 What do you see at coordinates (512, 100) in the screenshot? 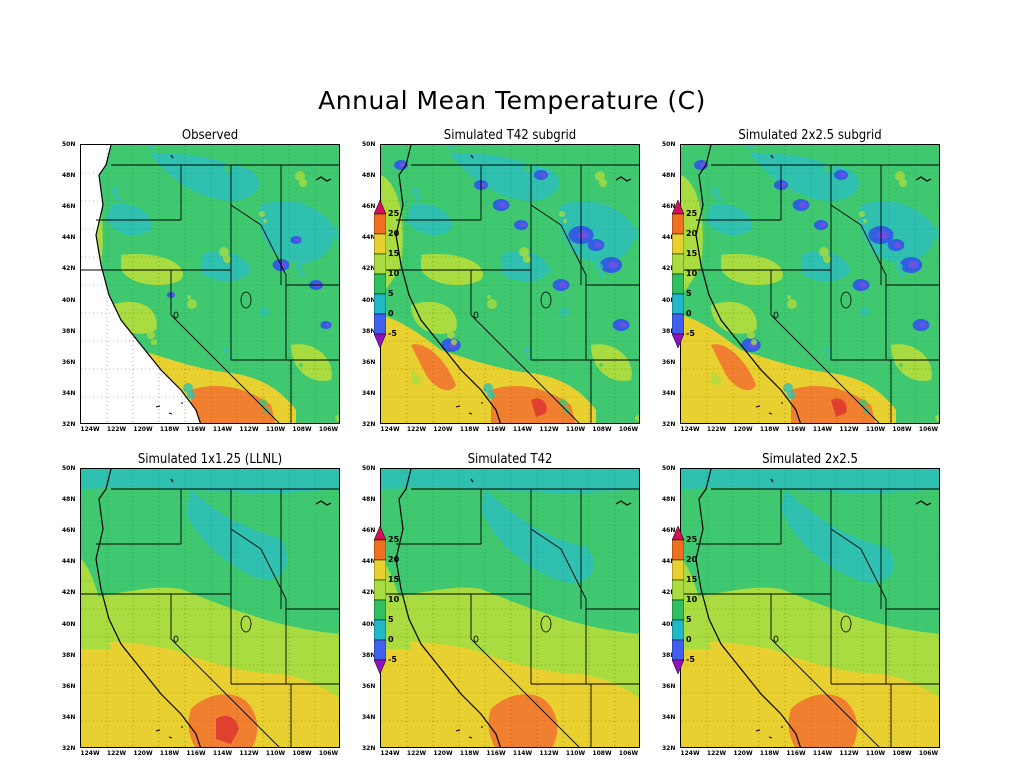
I see `figure-title: Annual Mean Temperature (C)` at bounding box center [512, 100].